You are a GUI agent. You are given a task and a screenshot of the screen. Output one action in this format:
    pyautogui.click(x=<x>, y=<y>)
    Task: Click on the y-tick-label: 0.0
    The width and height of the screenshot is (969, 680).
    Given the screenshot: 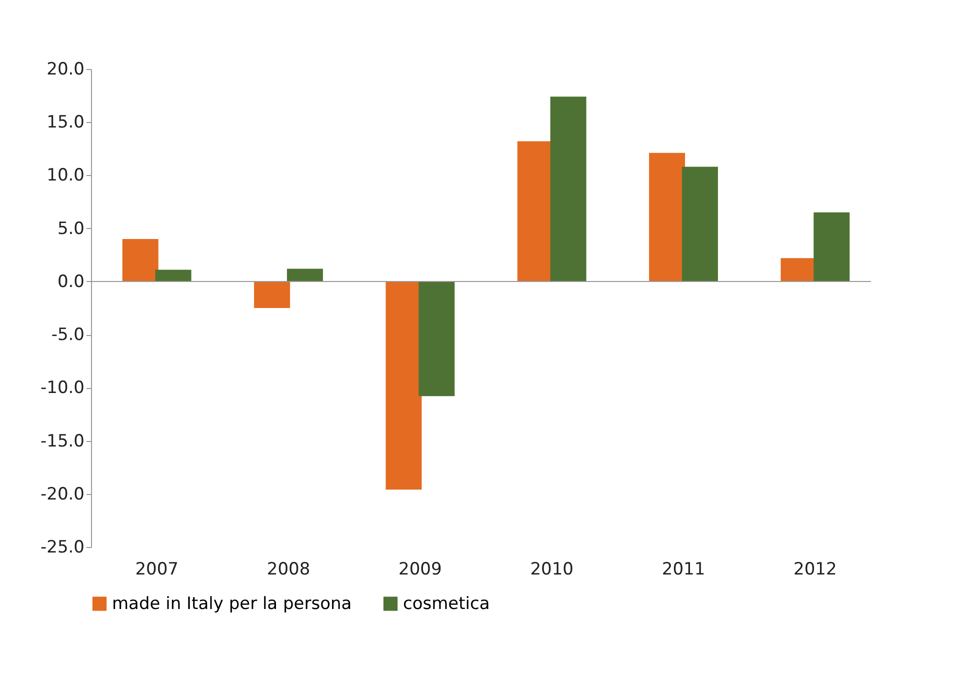 What is the action you would take?
    pyautogui.click(x=70, y=282)
    